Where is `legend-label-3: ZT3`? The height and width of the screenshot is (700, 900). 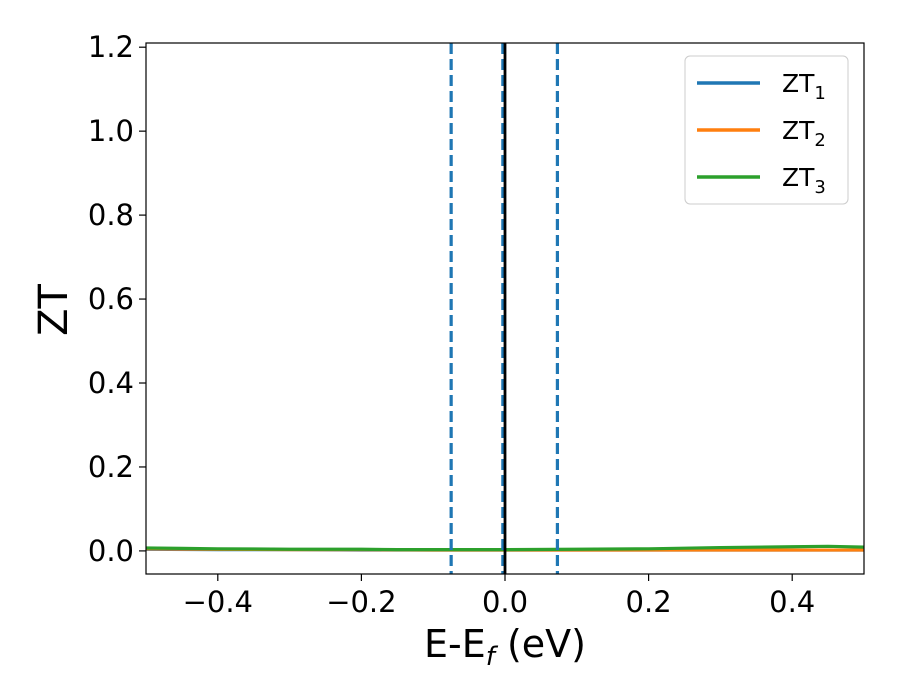
legend-label-3: ZT3 is located at coordinates (804, 180).